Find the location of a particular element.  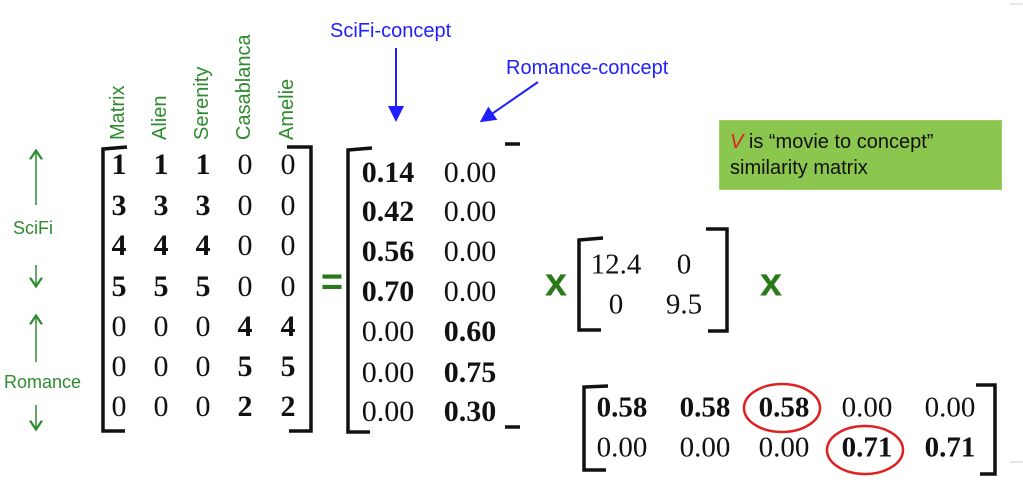

matrix-u-left-bracket is located at coordinates (359, 290).